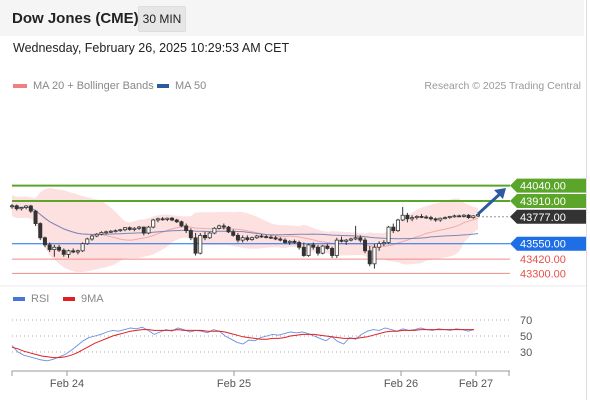 The image size is (590, 400). I want to click on x-tick-label: Feb 25, so click(234, 384).